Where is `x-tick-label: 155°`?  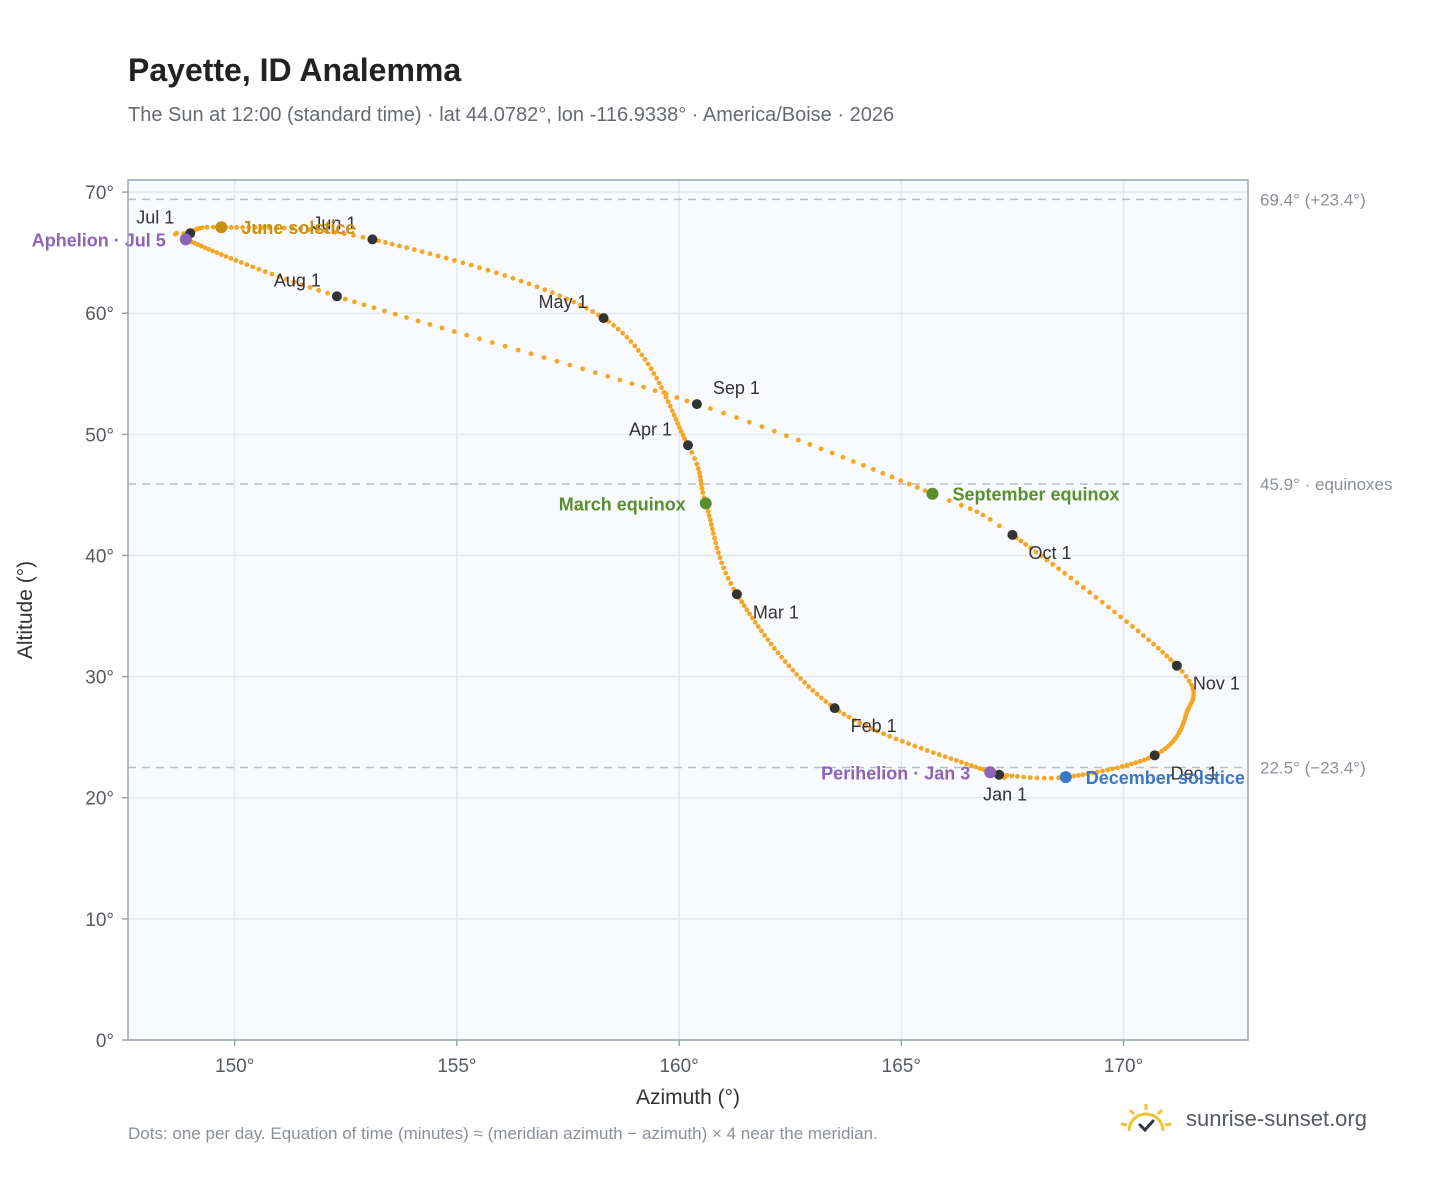
x-tick-label: 155° is located at coordinates (456, 1066).